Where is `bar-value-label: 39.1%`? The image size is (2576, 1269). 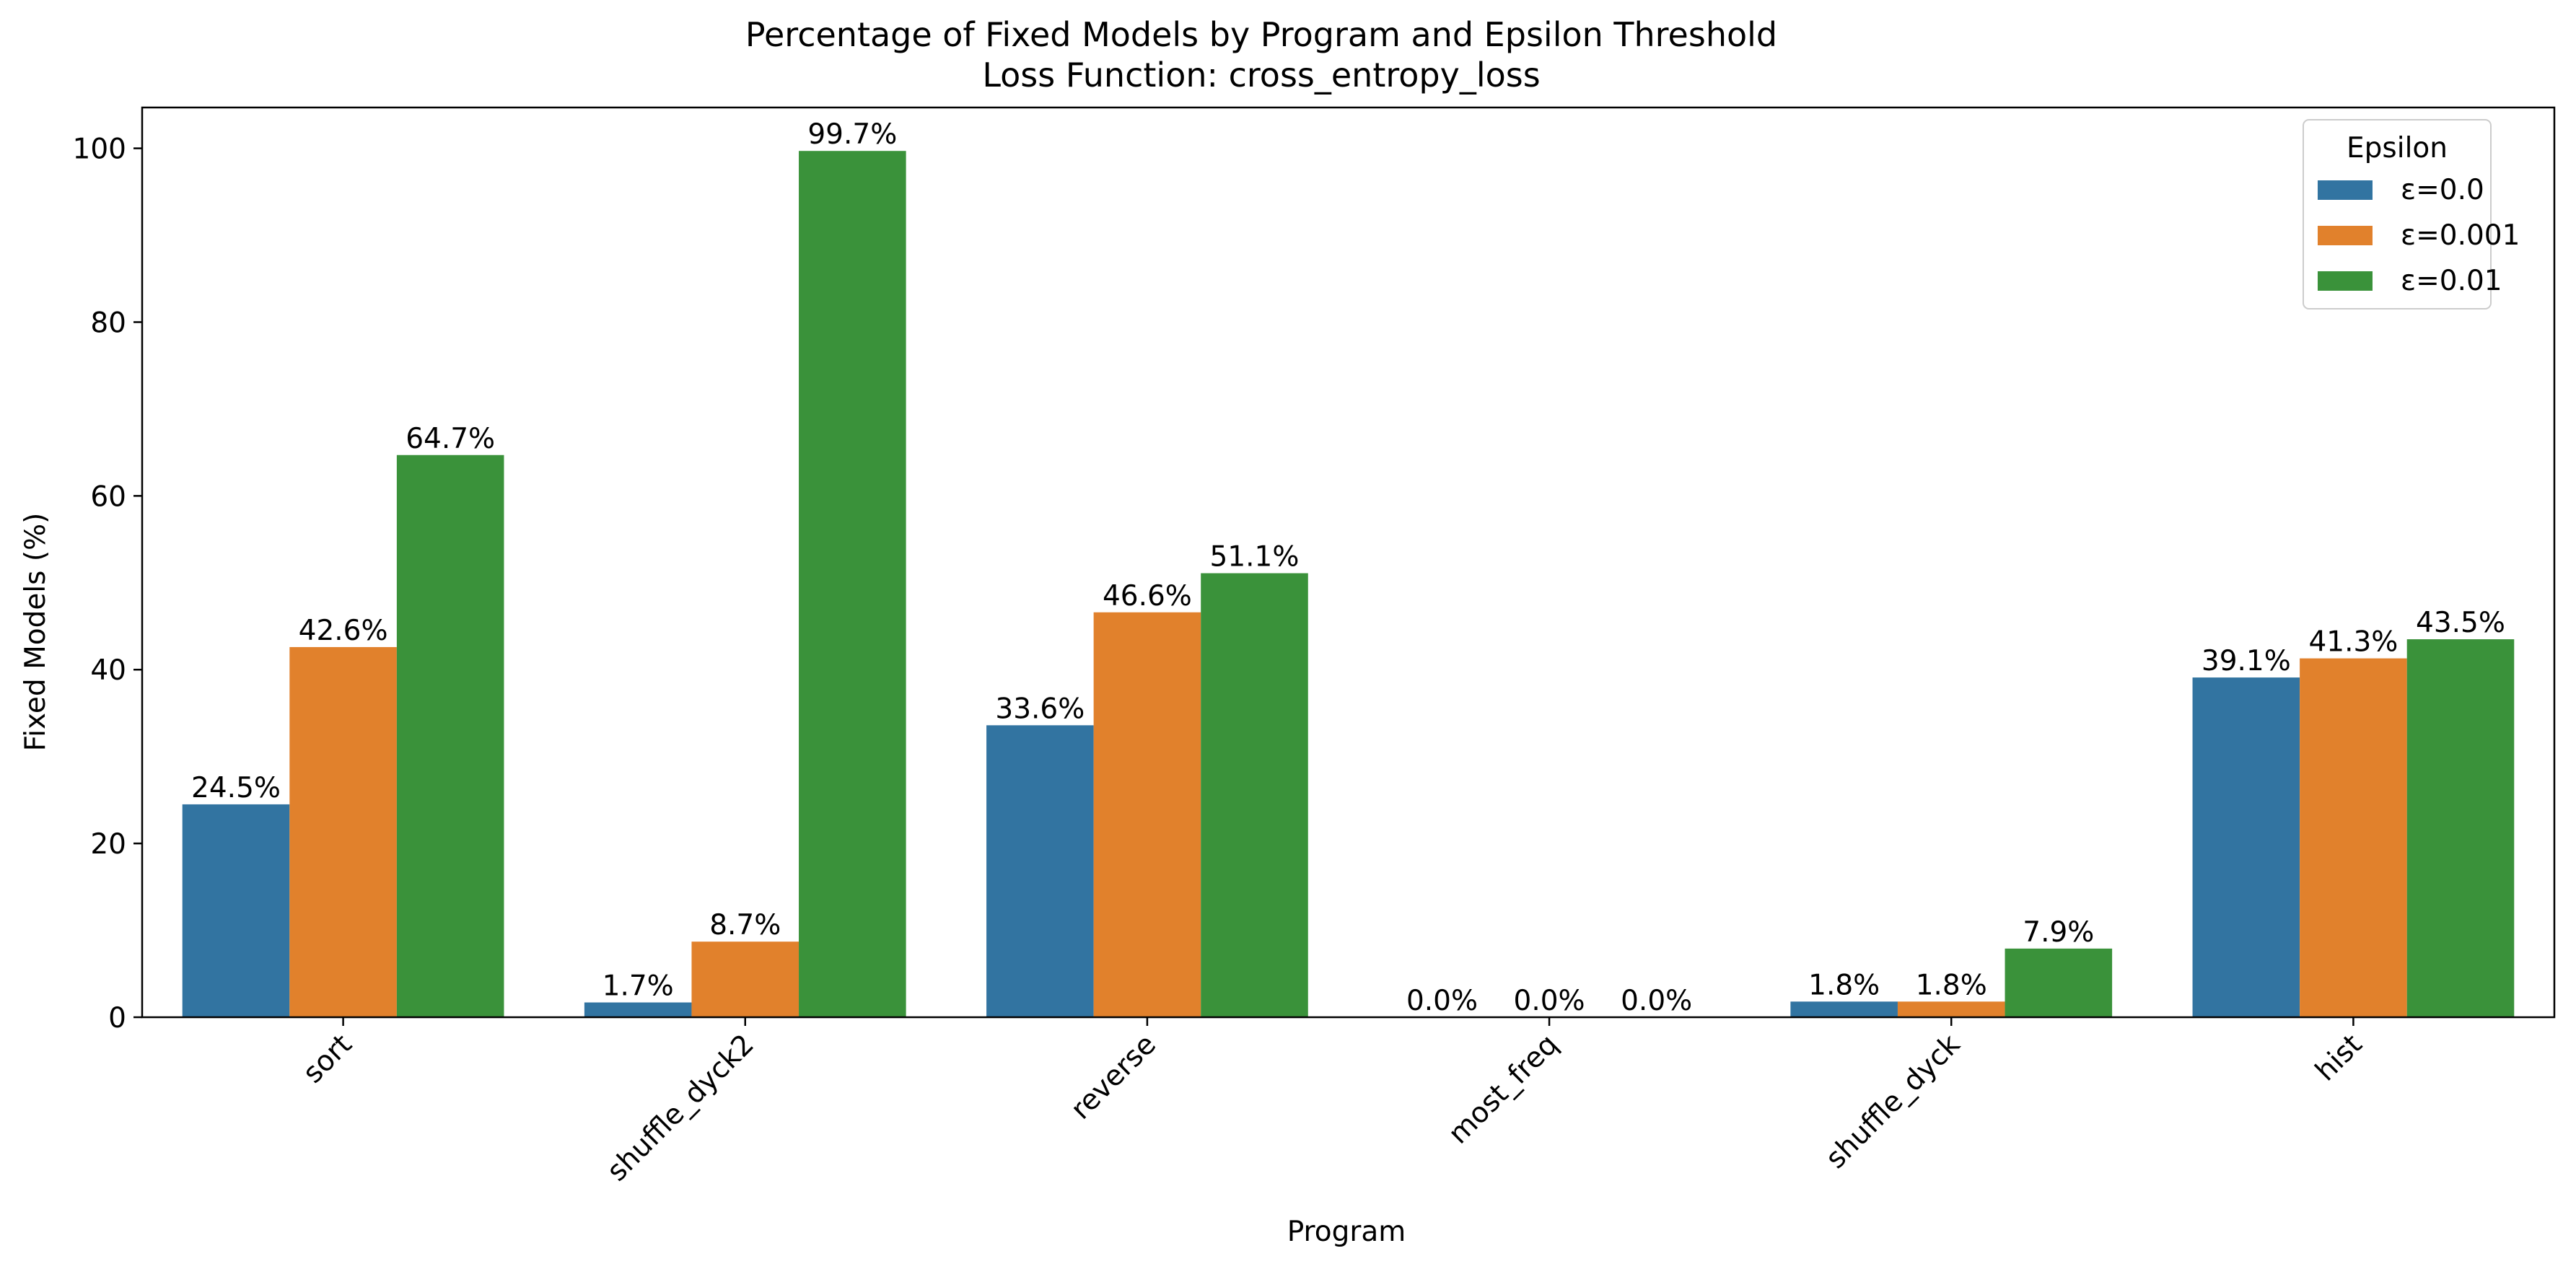 bar-value-label: 39.1% is located at coordinates (2246, 661).